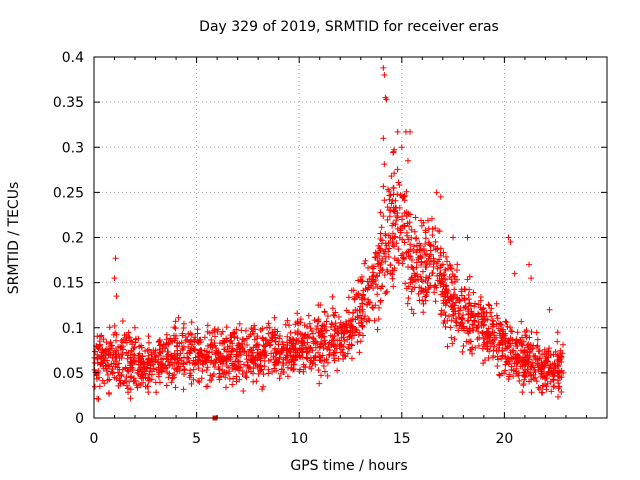 Image resolution: width=640 pixels, height=480 pixels. What do you see at coordinates (299, 439) in the screenshot?
I see `x-tick-label: 10` at bounding box center [299, 439].